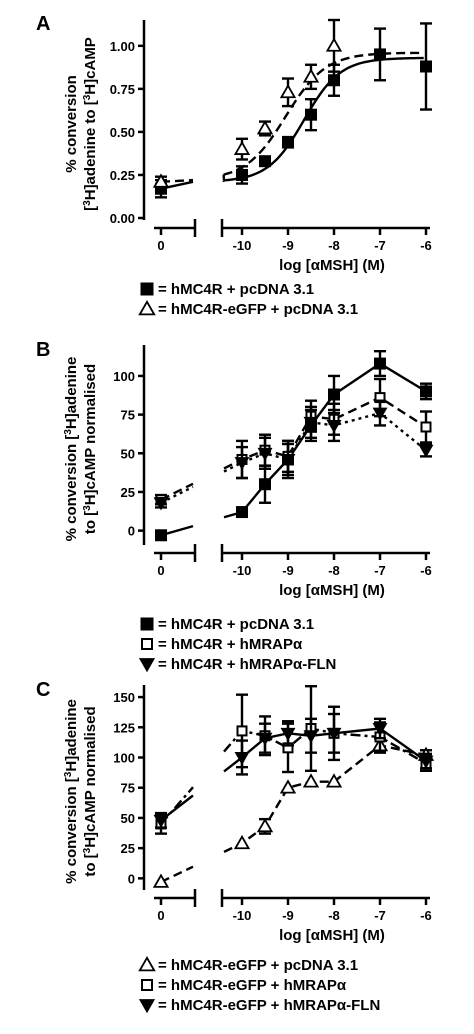  I want to click on y-axis-label: [3H]adenine to [3H]cAMP, so click(91, 124).